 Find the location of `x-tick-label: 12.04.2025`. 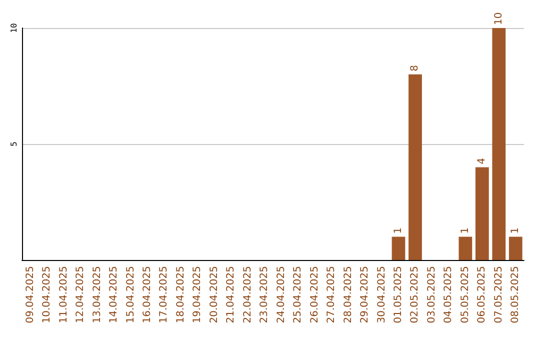

x-tick-label: 12.04.2025 is located at coordinates (80, 295).